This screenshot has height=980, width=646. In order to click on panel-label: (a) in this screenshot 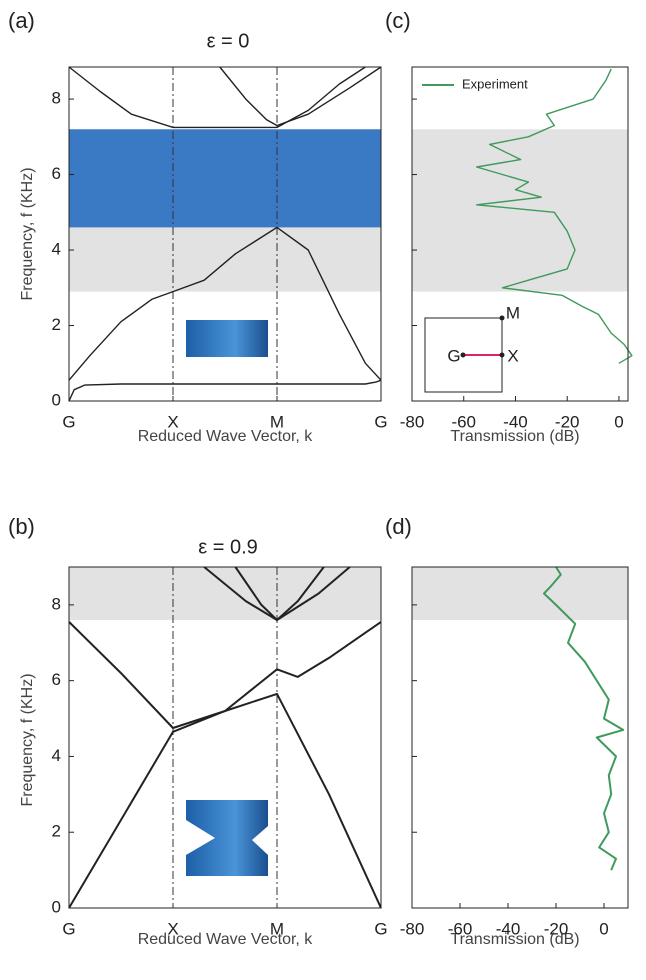, I will do `click(21, 20)`.